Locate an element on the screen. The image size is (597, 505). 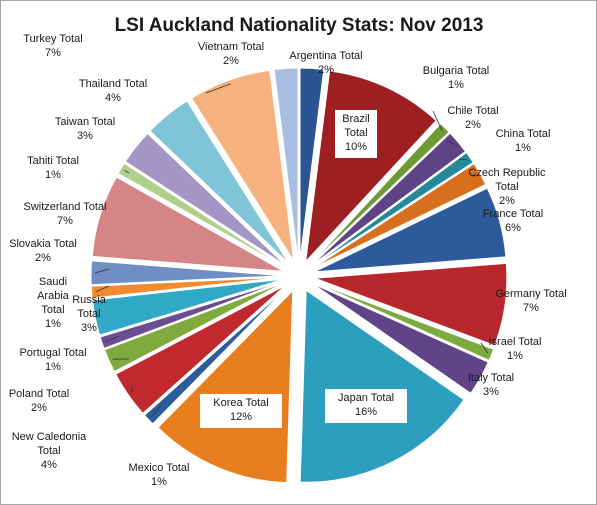
leader-line-china-total is located at coordinates (462, 159).